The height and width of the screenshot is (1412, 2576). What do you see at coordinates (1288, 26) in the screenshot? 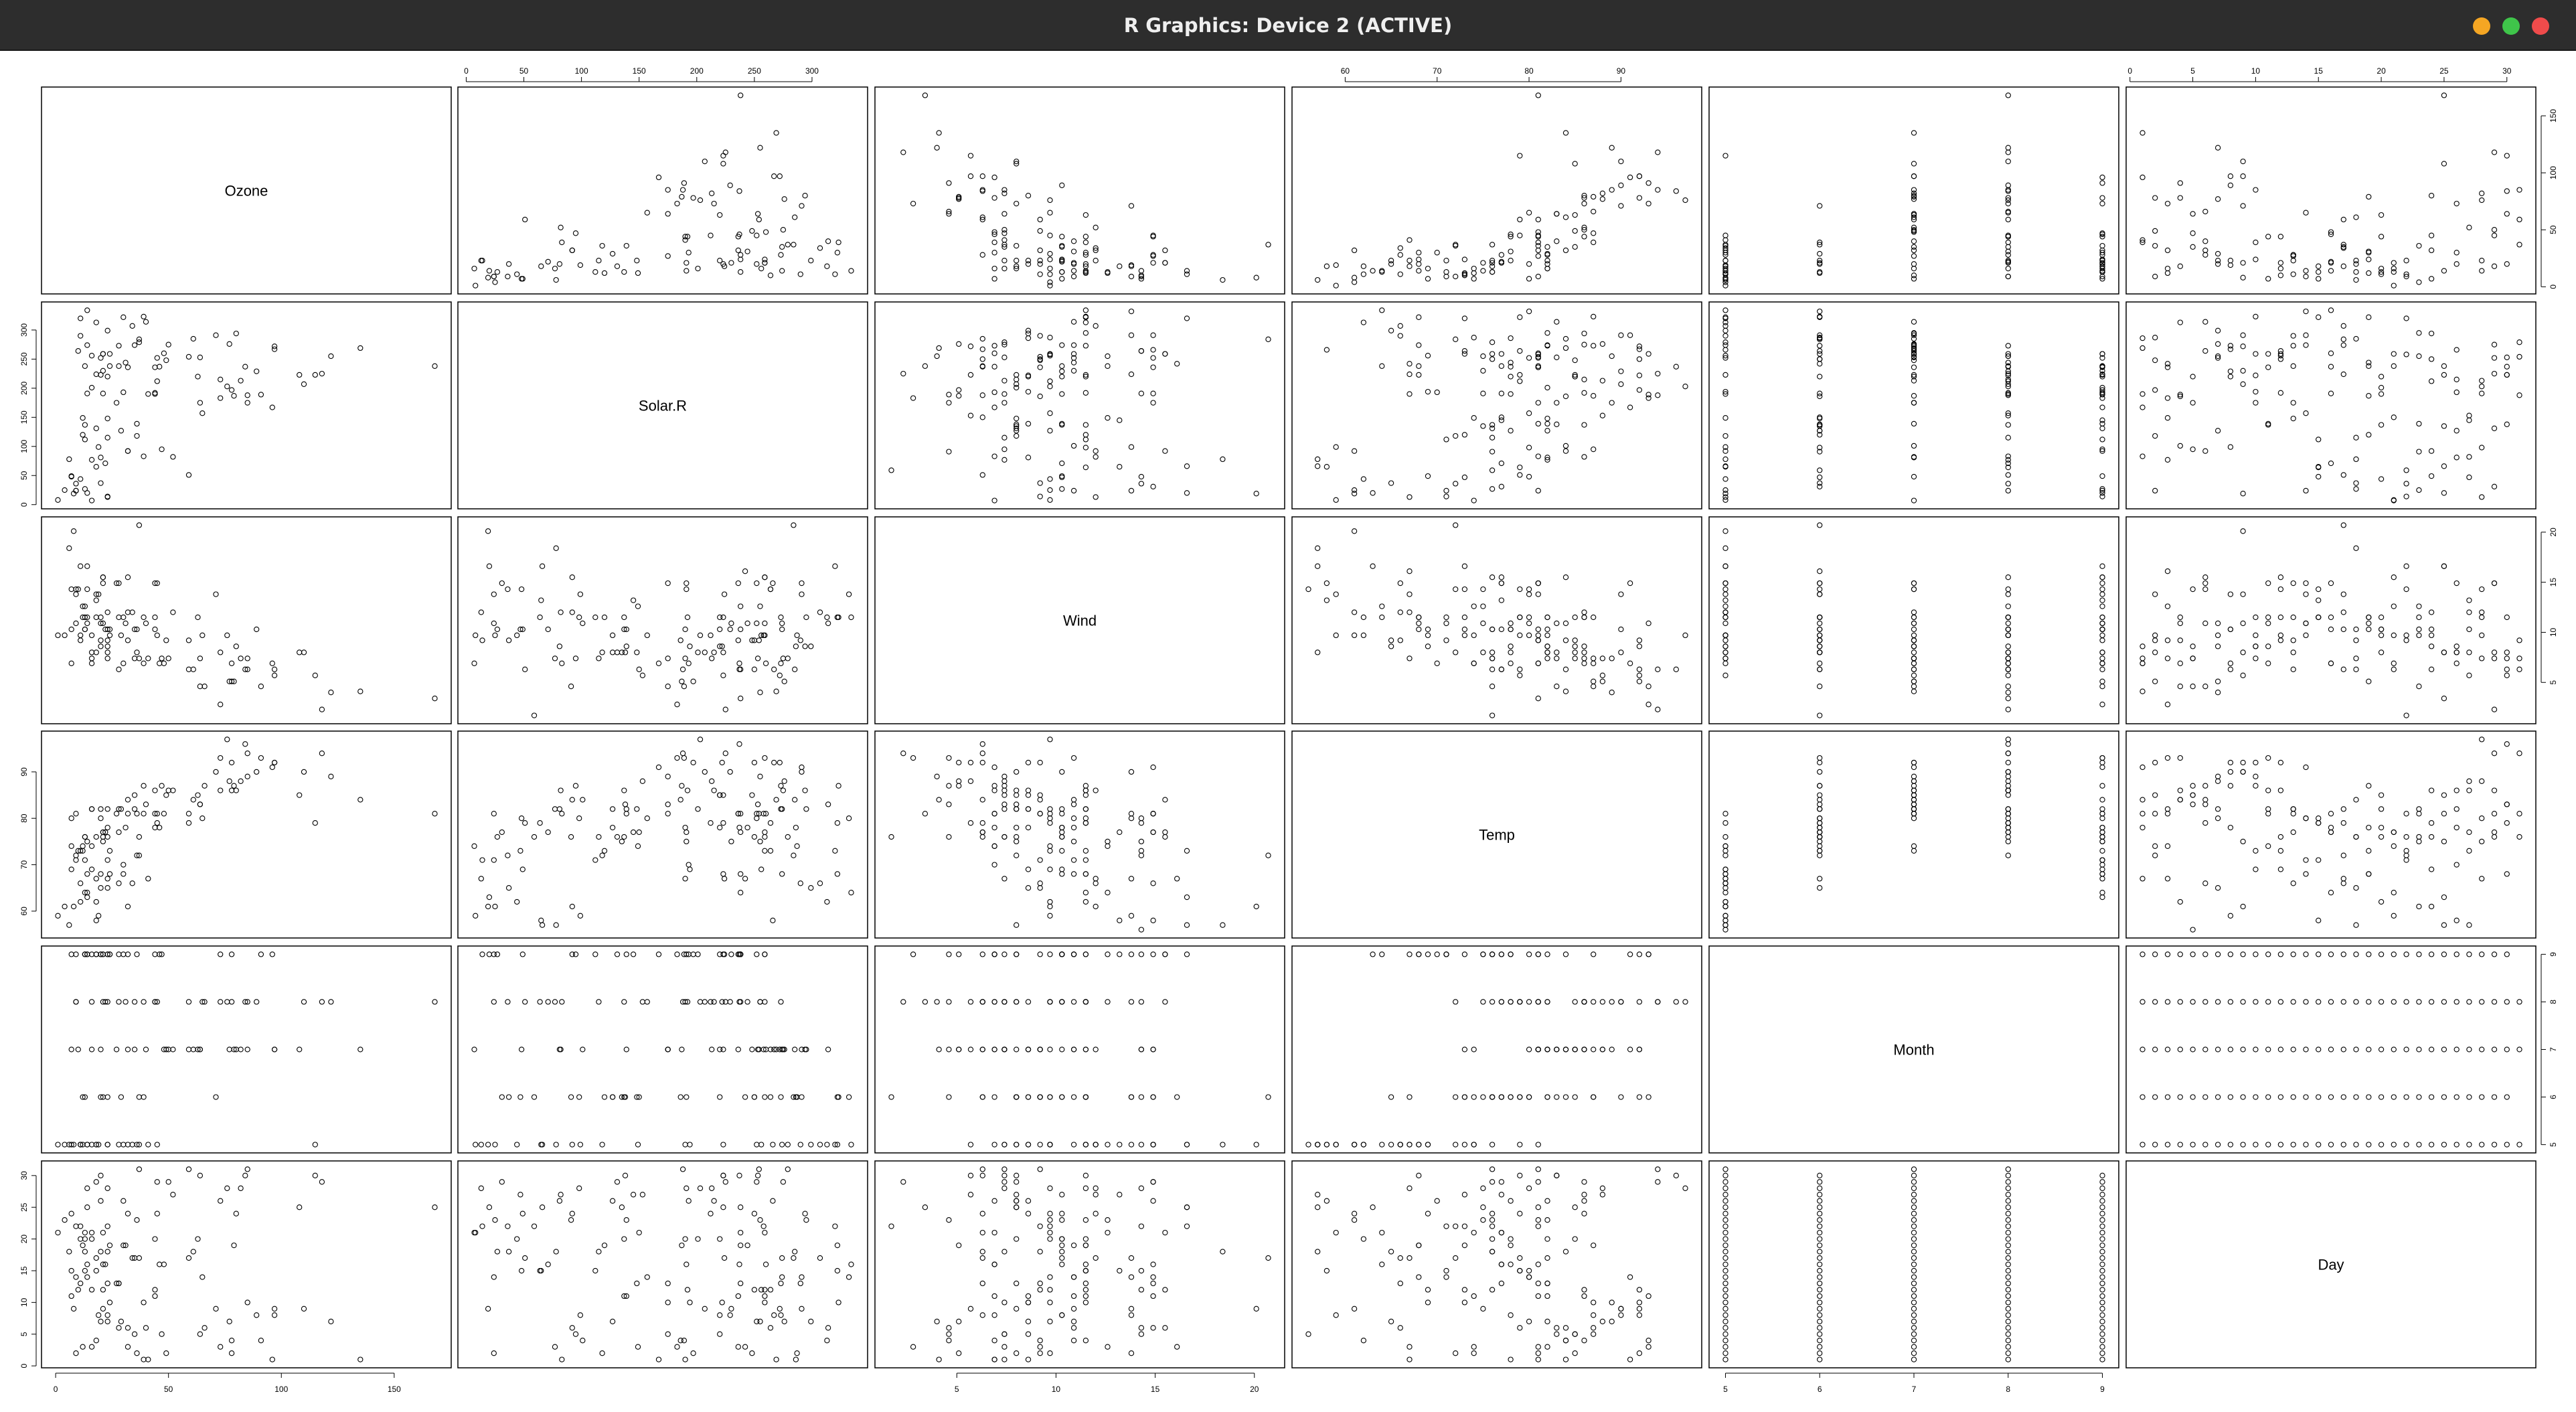
I see `title-bar: R Graphics: Device 2 (ACTIVE)` at bounding box center [1288, 26].